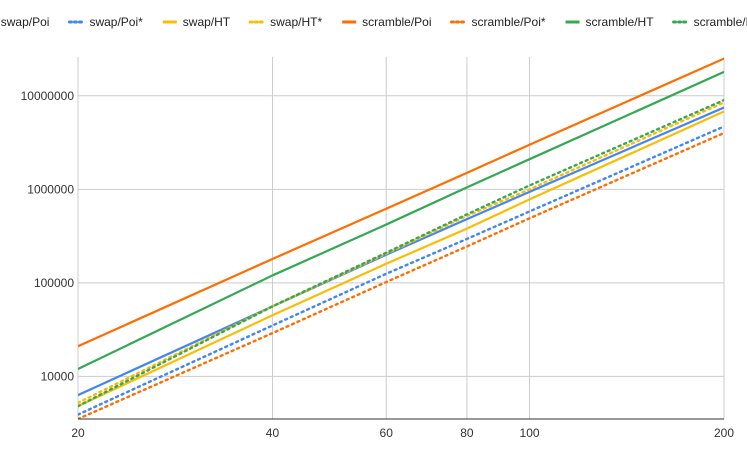 The width and height of the screenshot is (747, 462). I want to click on x-tick-label: 40, so click(273, 433).